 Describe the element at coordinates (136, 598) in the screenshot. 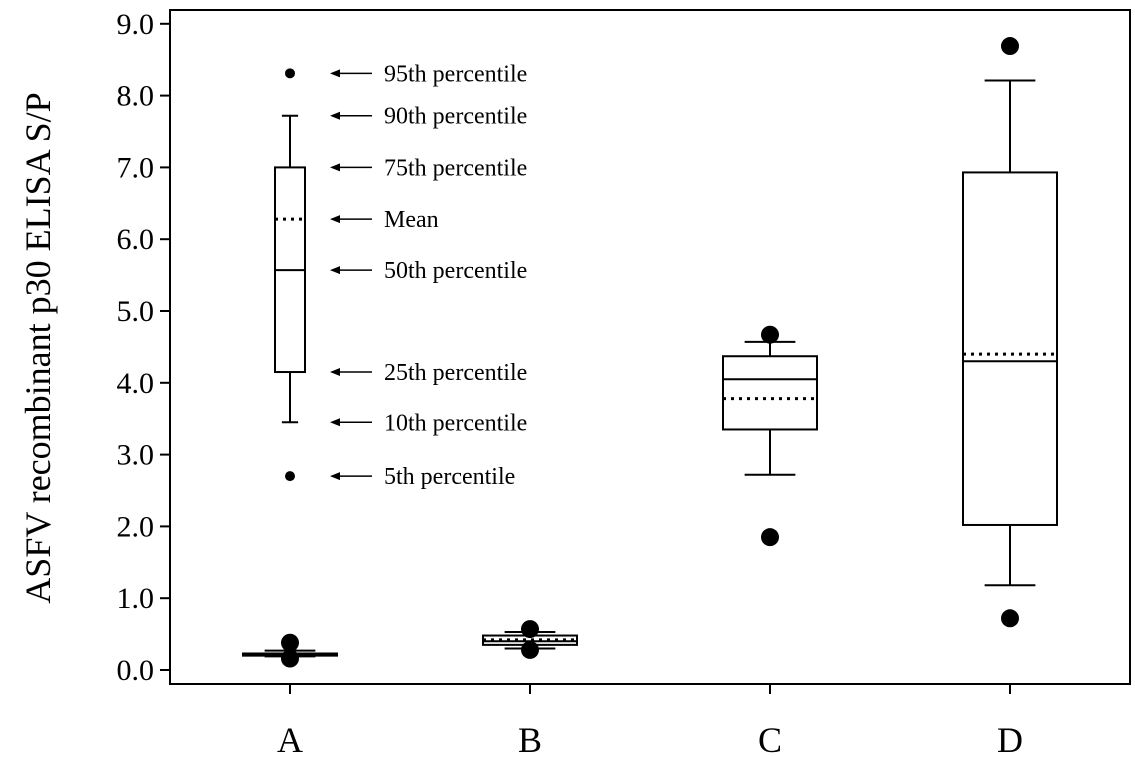

I see `y-tick-label: 1.0` at that location.